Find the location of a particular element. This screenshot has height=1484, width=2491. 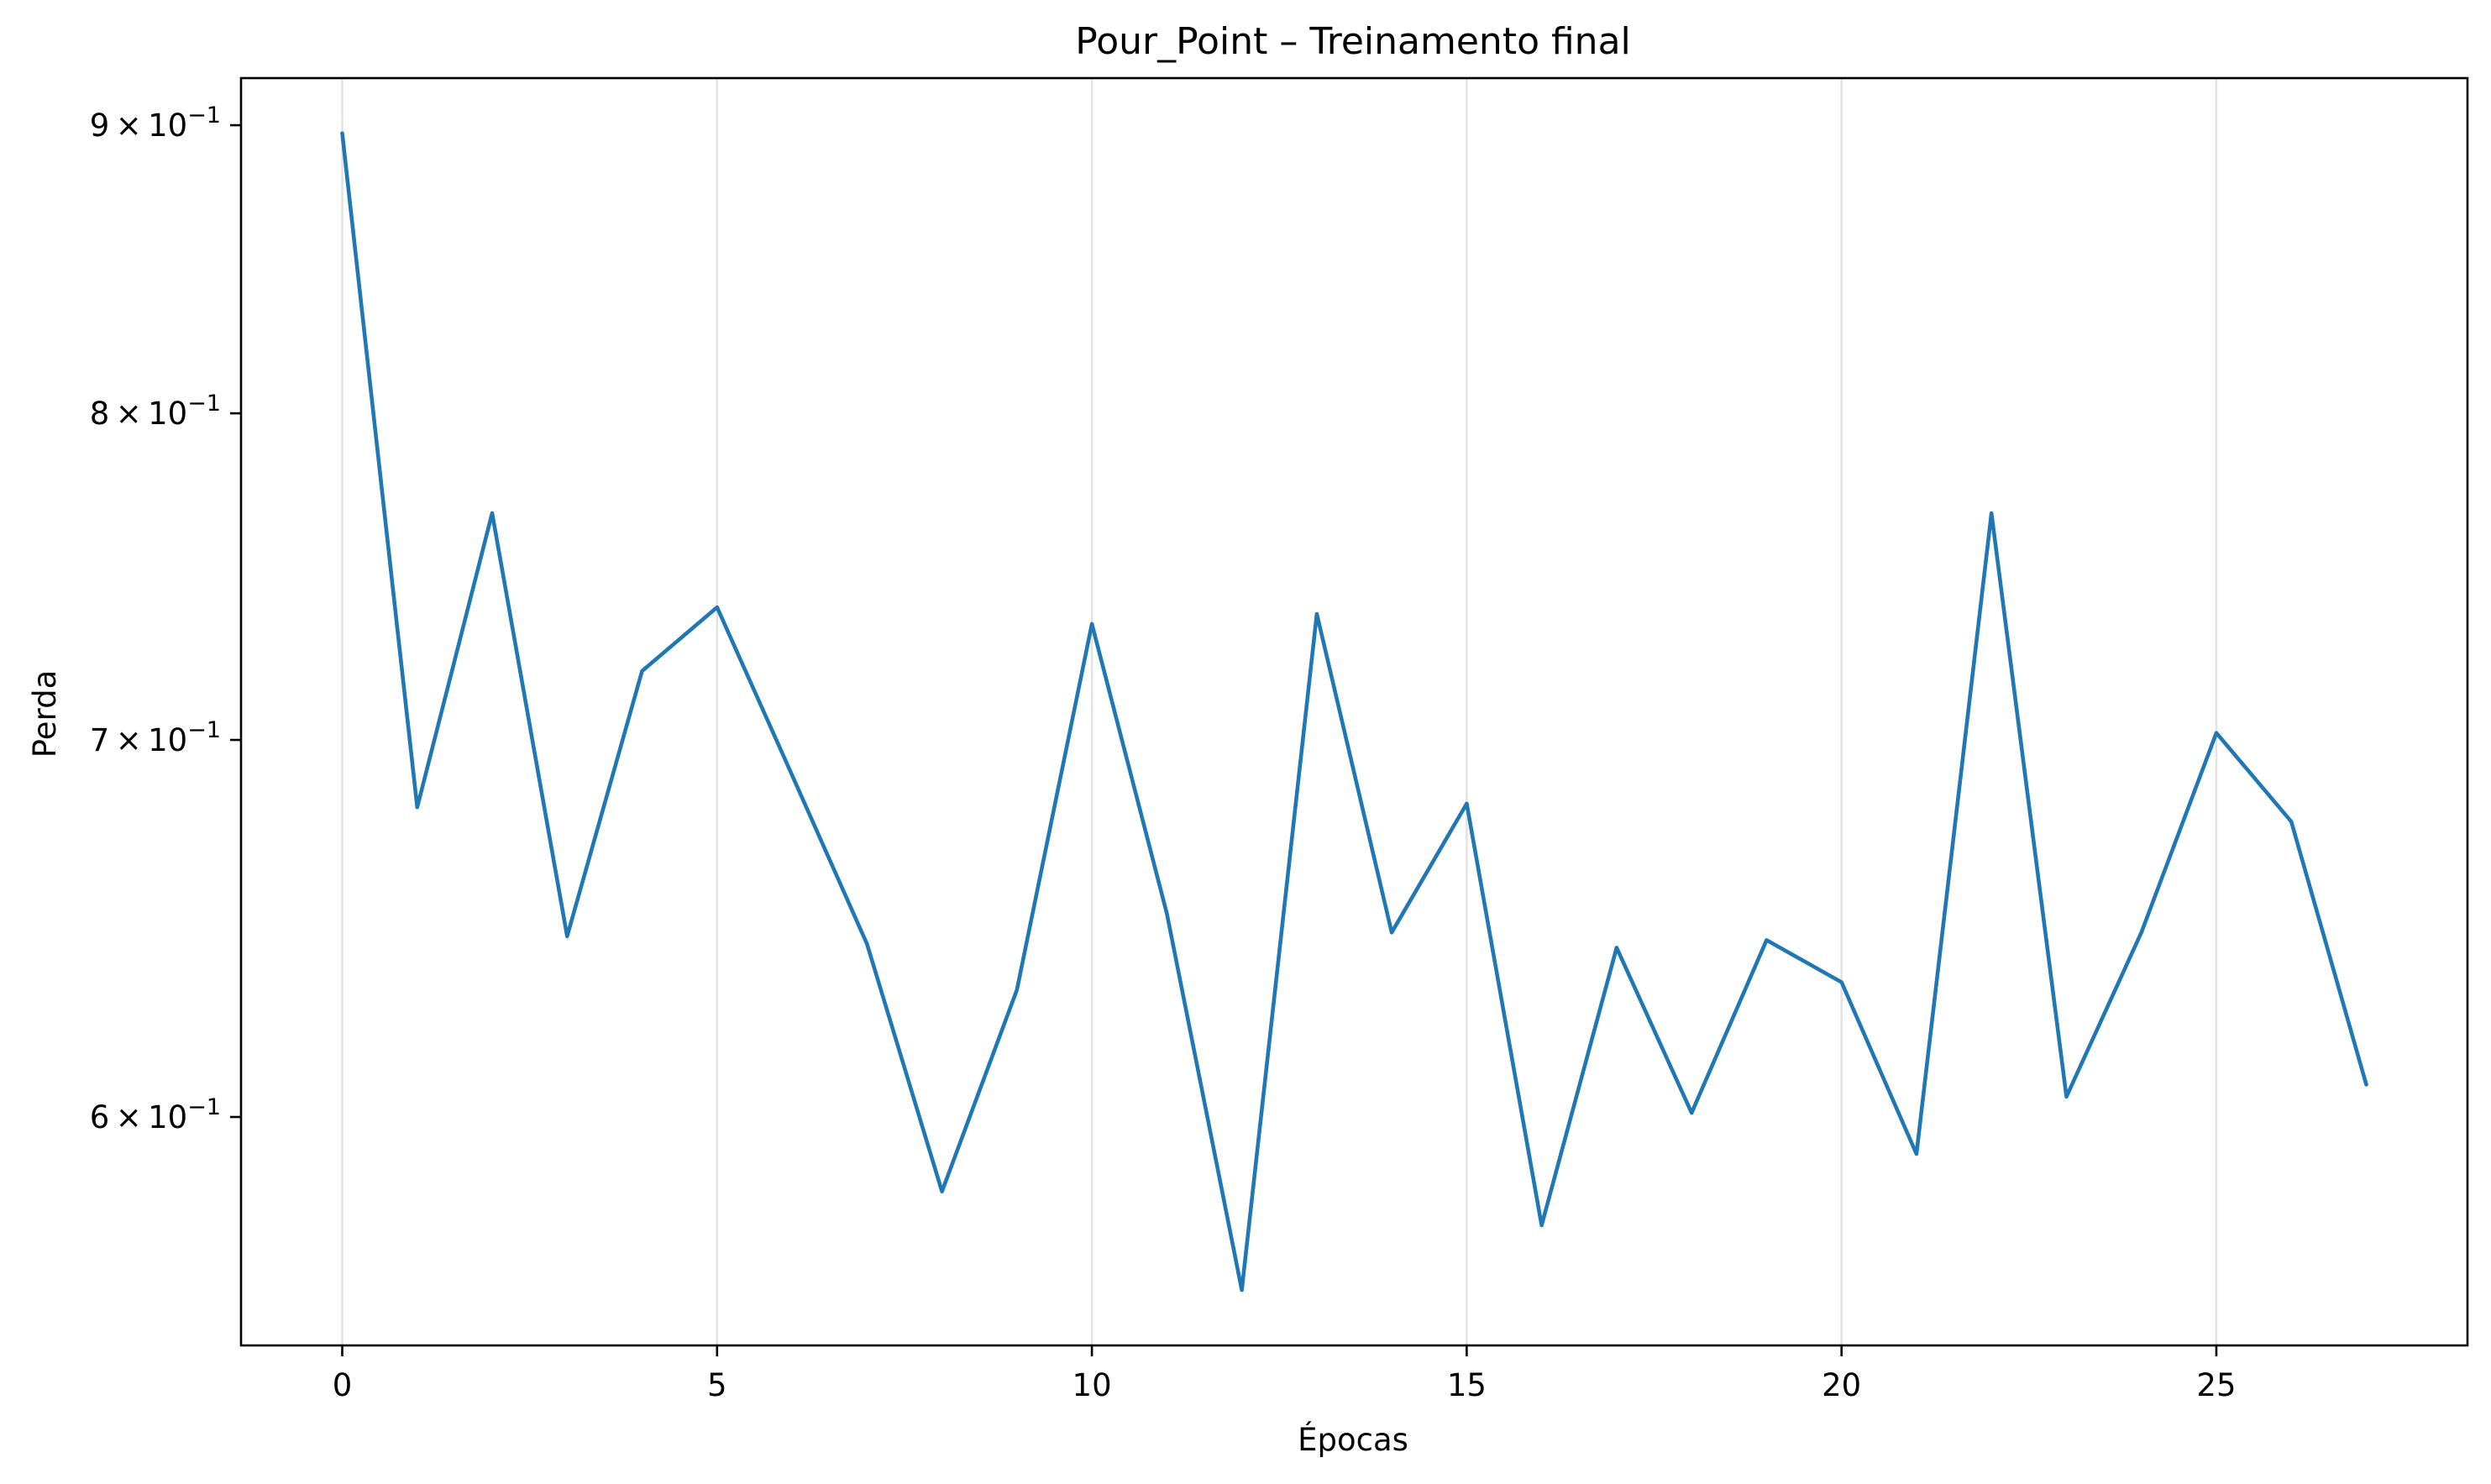

x-tick-label: 20 is located at coordinates (1841, 1385).